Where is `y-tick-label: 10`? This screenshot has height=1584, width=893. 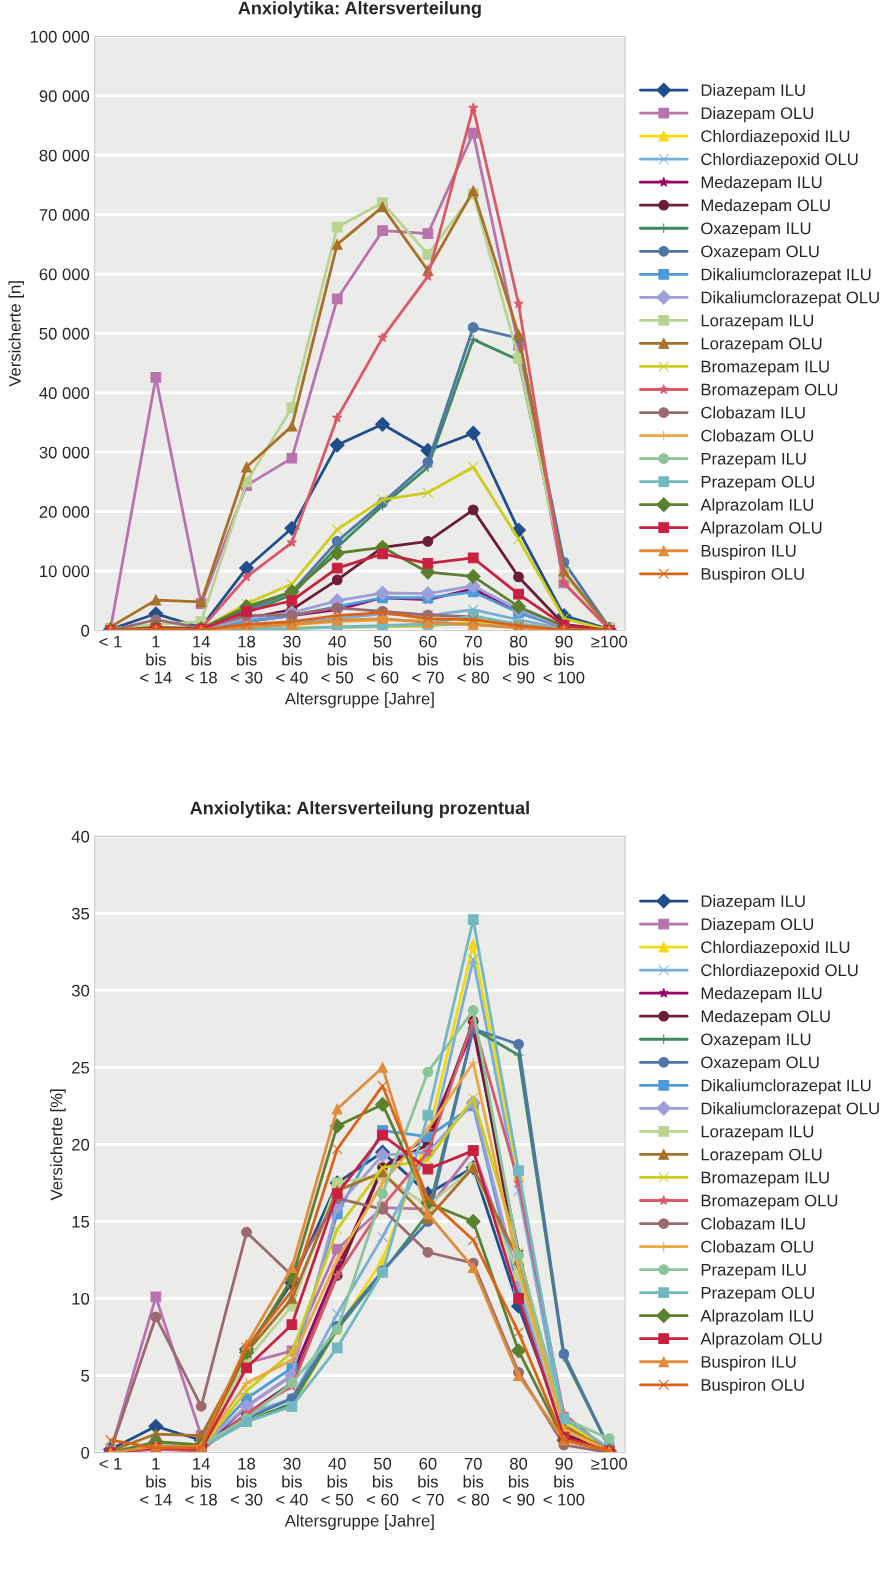 y-tick-label: 10 is located at coordinates (81, 1298).